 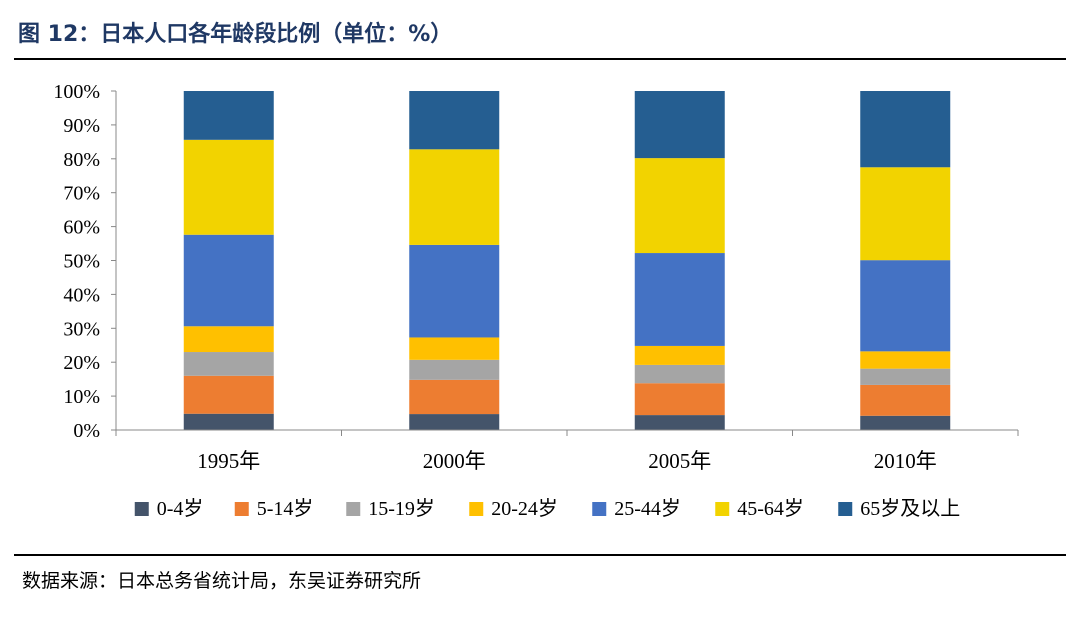 I want to click on y-tick-label: 0%, so click(x=86, y=431).